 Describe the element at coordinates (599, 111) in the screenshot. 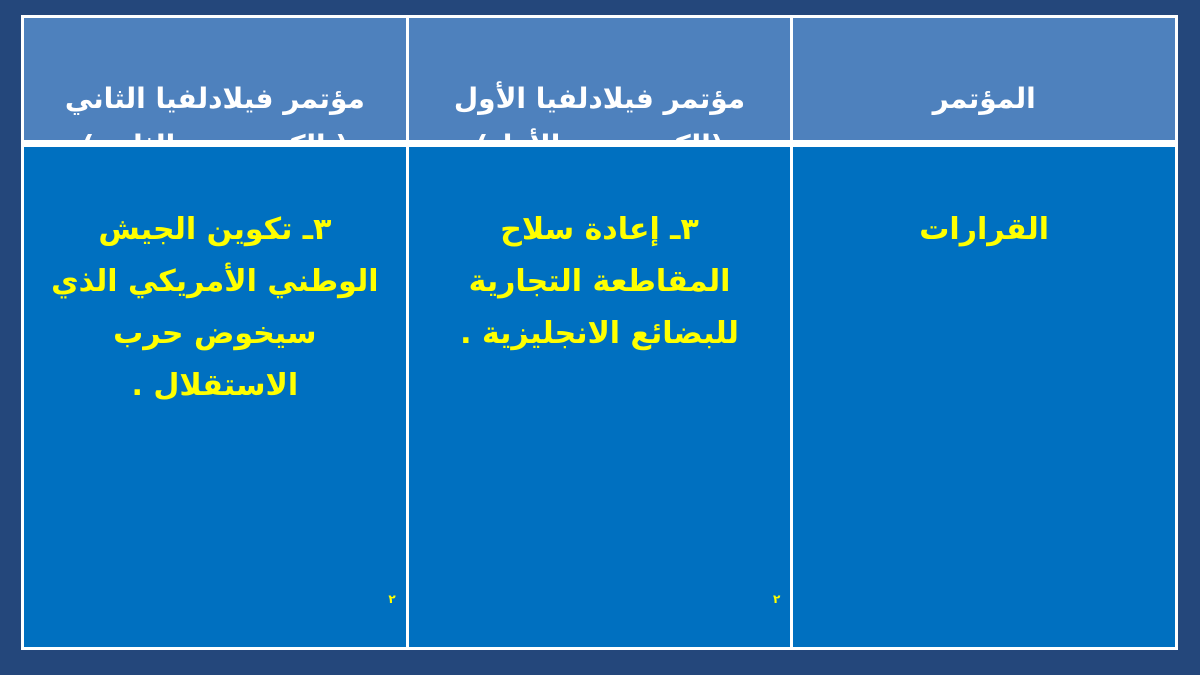

I see `header-label-philadelphia-first: مؤتمر فيلادلفيا الأول (الكونجرس الأول)` at that location.